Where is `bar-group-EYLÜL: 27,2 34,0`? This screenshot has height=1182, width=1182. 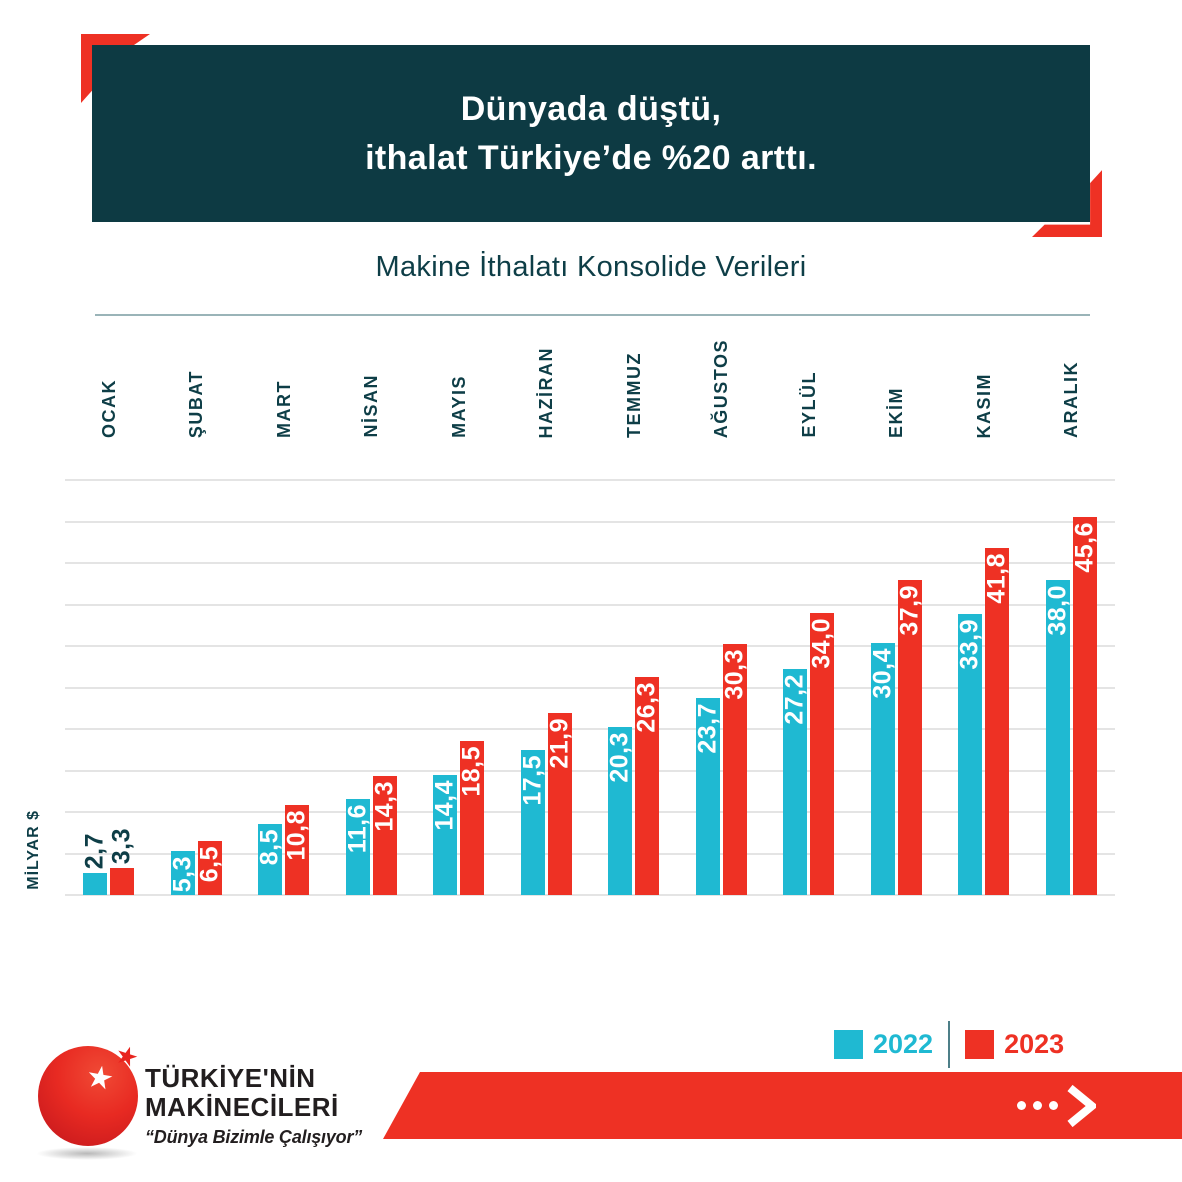 bar-group-EYLÜL: 27,2 34,0 is located at coordinates (809, 687).